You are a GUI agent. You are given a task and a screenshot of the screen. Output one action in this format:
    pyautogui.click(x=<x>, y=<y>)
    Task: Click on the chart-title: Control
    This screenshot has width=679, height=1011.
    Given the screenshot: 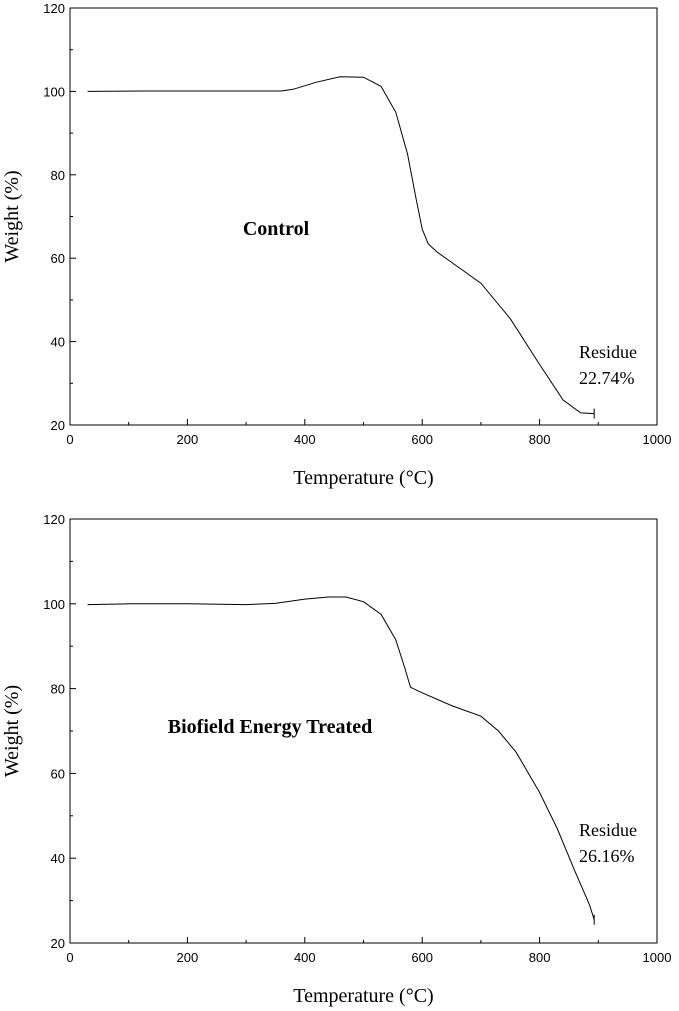 What is the action you would take?
    pyautogui.click(x=276, y=229)
    